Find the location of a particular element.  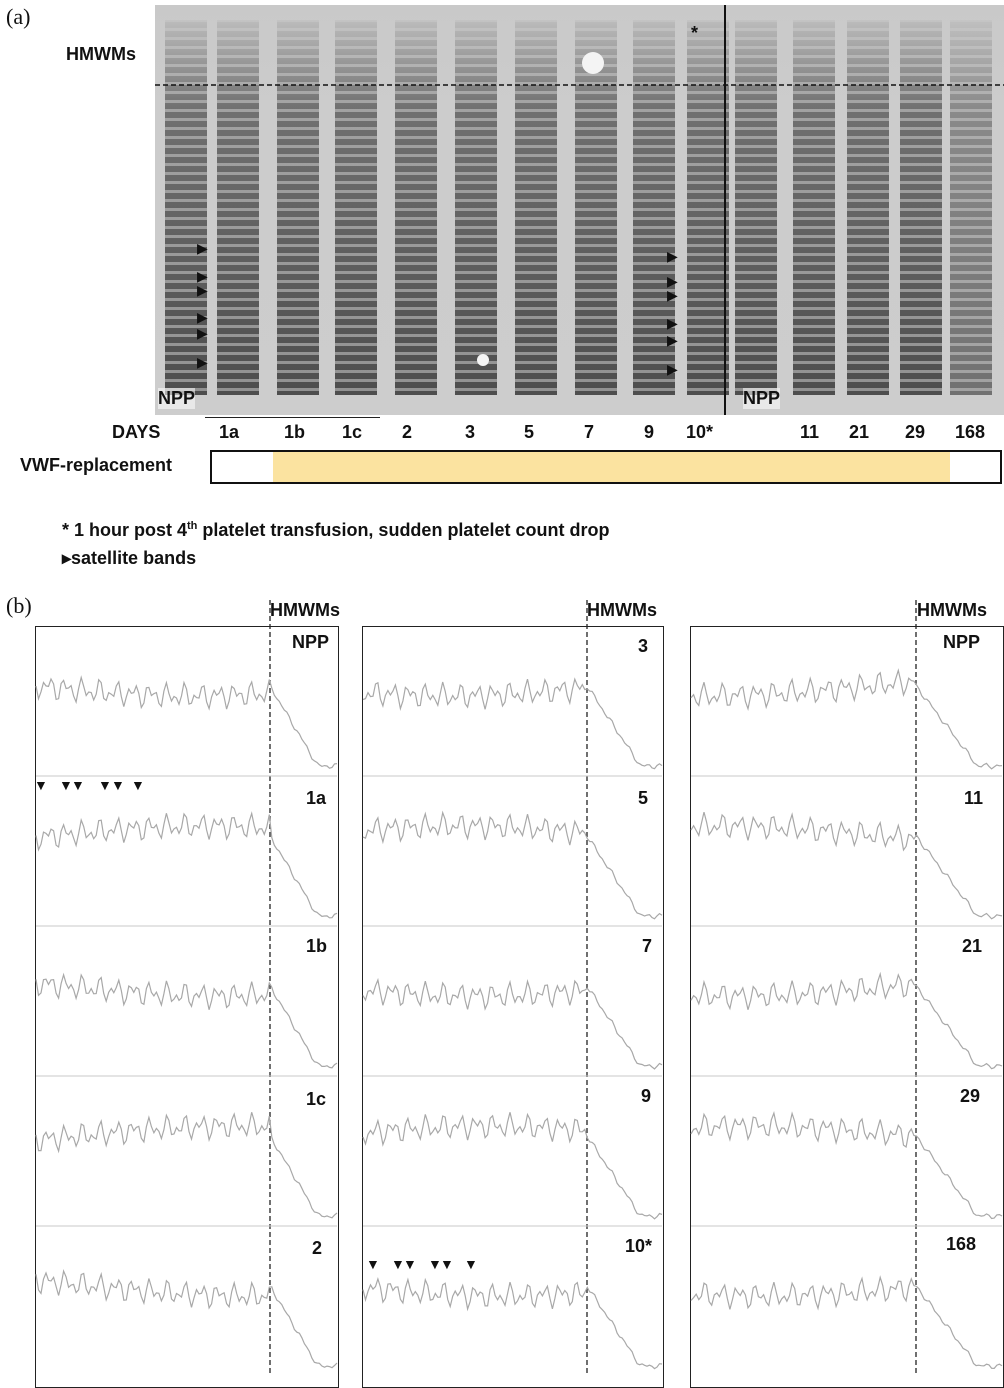

sample-label-5: 5 is located at coordinates (643, 798).